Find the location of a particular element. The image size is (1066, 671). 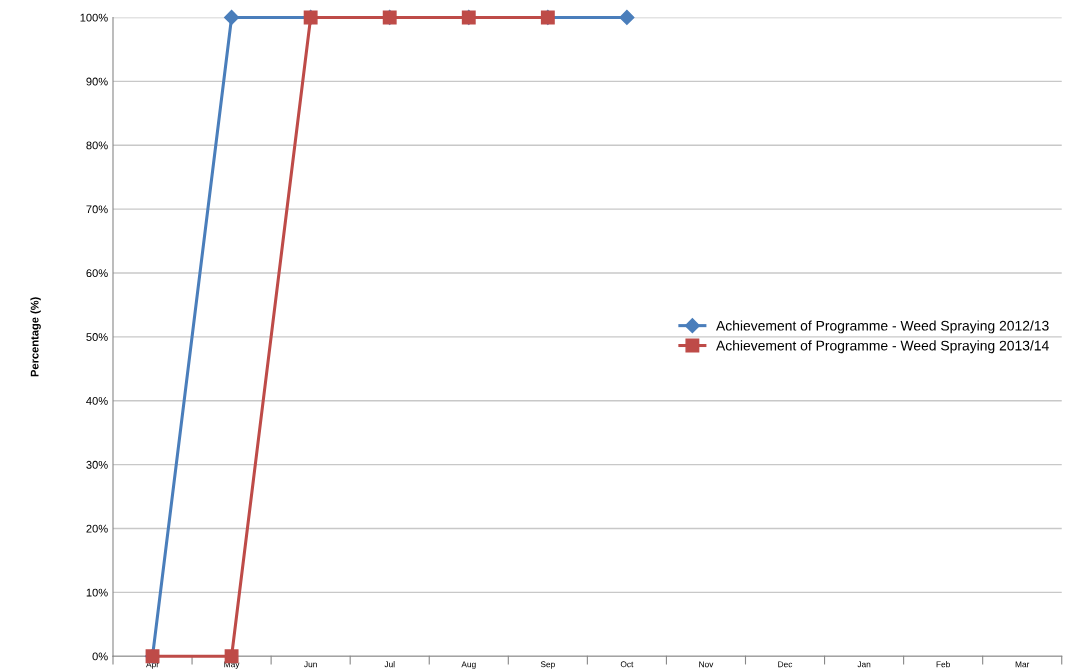

y-tick-label: 100% is located at coordinates (94, 17).